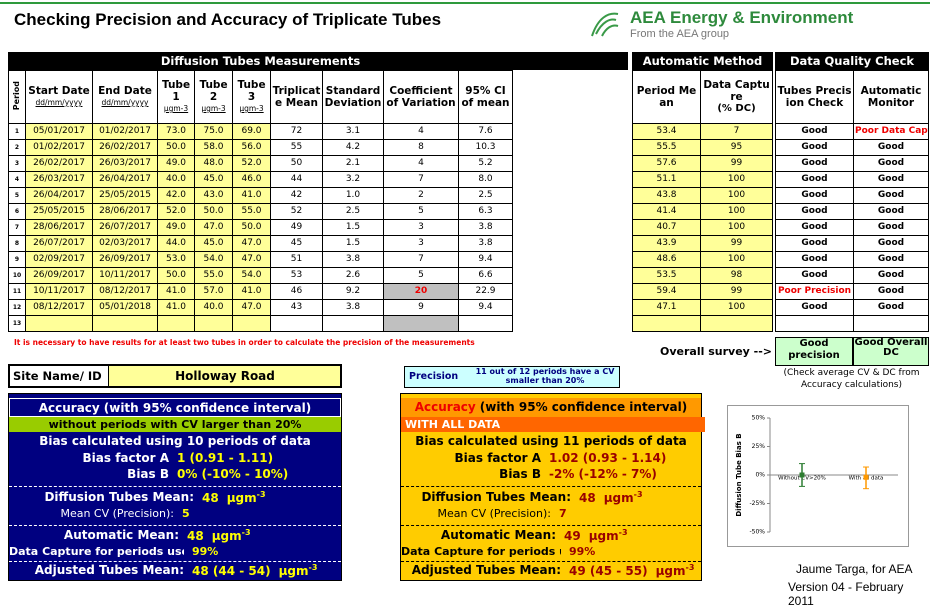  I want to click on cell: 26/09/2017, so click(125, 259).